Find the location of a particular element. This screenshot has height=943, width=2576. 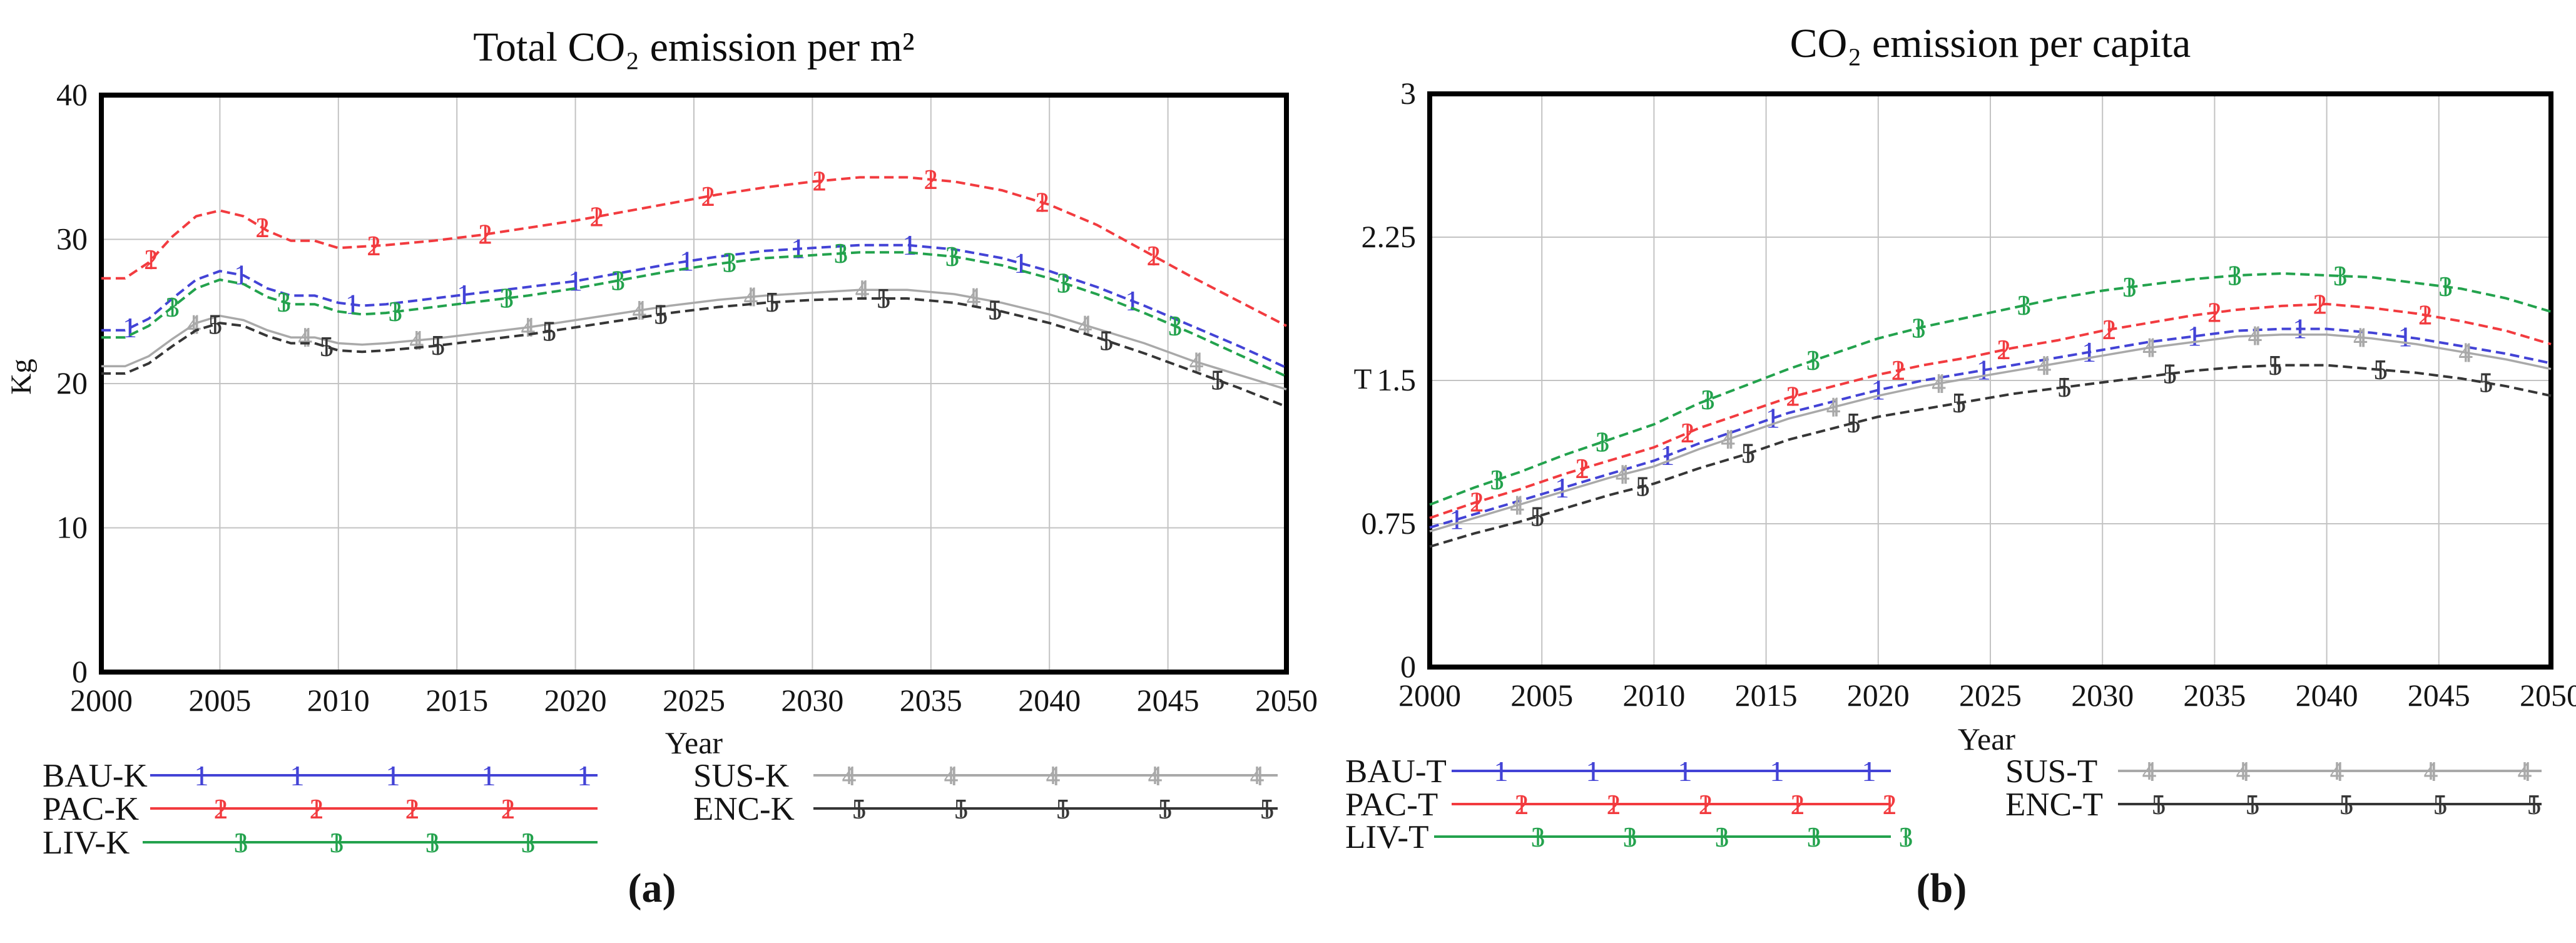

series-line-LIV-T is located at coordinates (1990, 389).